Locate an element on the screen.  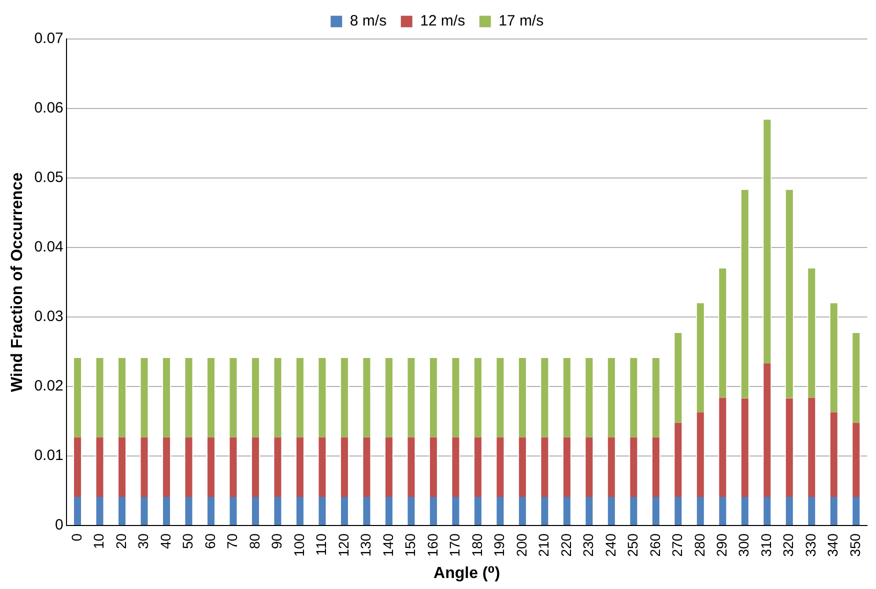
x-tick-label: 30 is located at coordinates (143, 541).